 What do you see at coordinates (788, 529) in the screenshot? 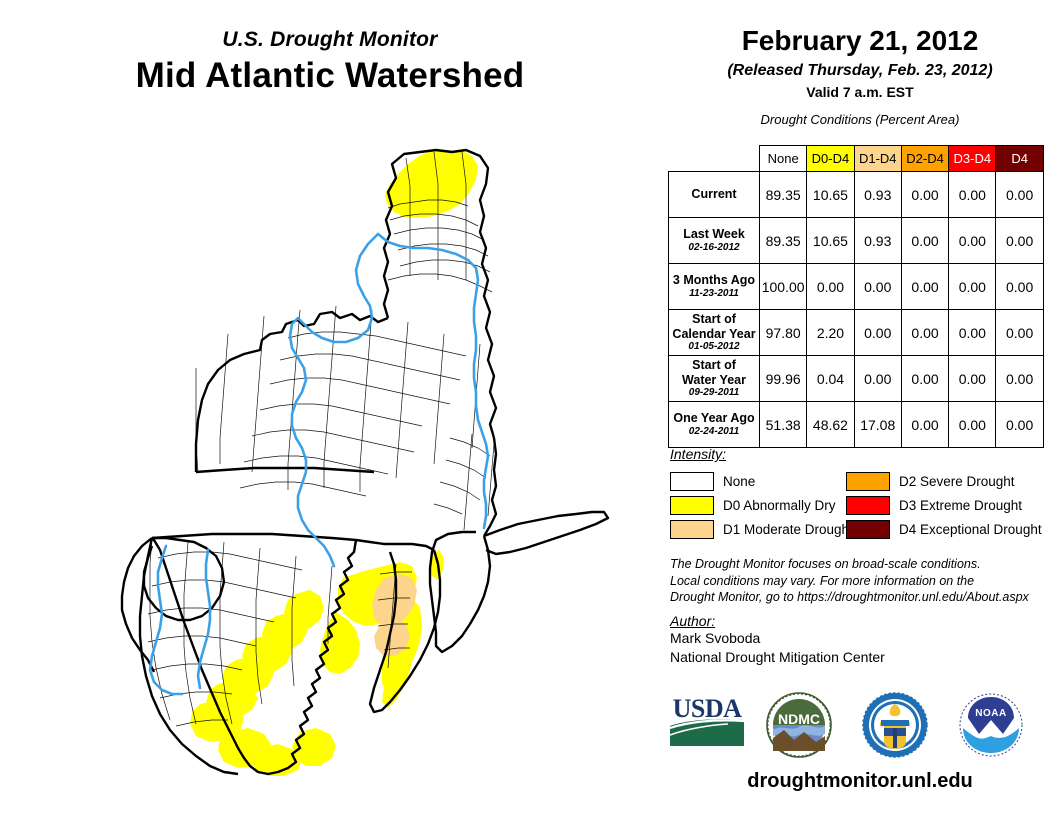
I see `legend-label: D1 Moderate Drought` at bounding box center [788, 529].